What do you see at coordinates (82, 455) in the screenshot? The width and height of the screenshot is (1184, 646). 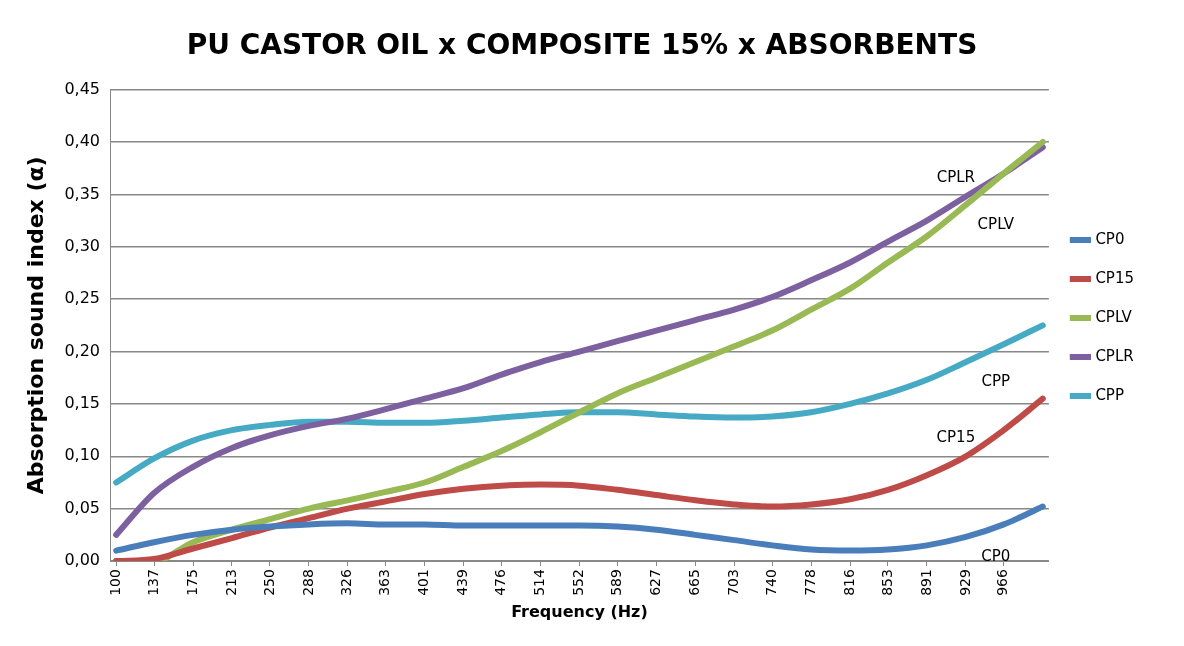 I see `y-tick-label: 0,10` at bounding box center [82, 455].